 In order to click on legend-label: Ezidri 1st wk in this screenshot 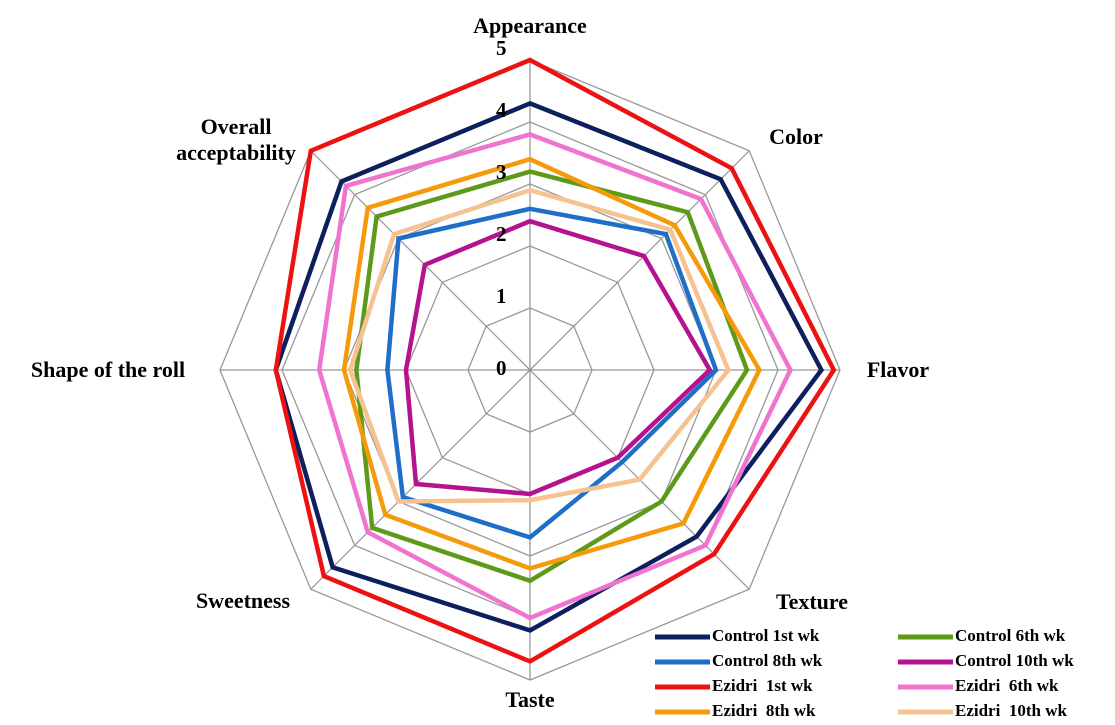, I will do `click(762, 685)`.